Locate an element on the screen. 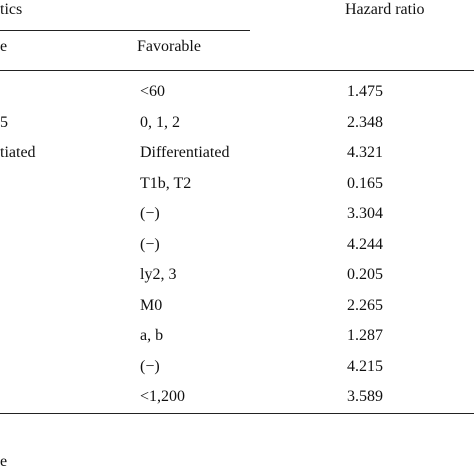  row-favorable: <60 is located at coordinates (153, 91).